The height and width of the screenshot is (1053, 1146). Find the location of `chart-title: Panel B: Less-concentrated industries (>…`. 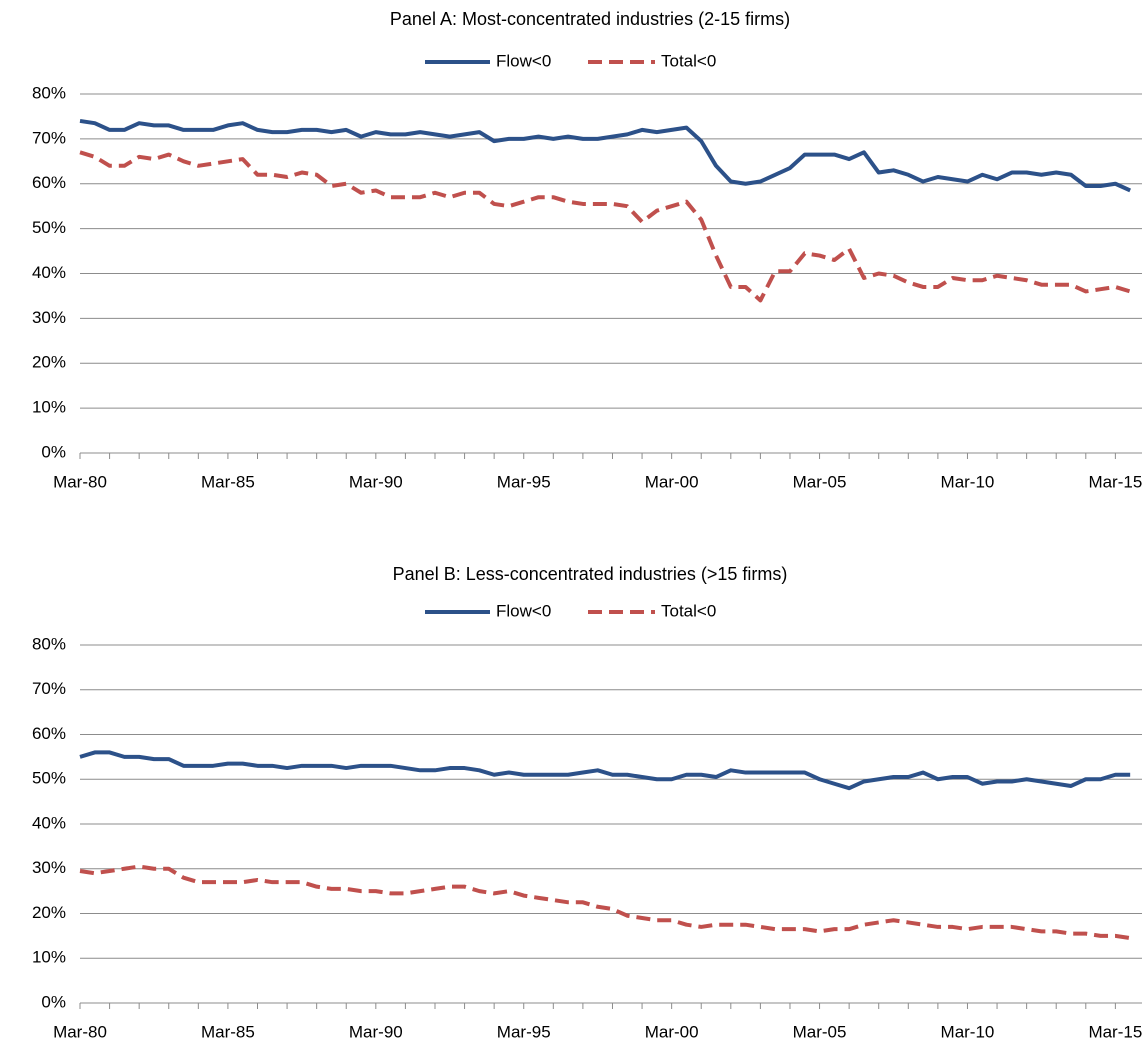

chart-title: Panel B: Less-concentrated industries (>… is located at coordinates (590, 574).